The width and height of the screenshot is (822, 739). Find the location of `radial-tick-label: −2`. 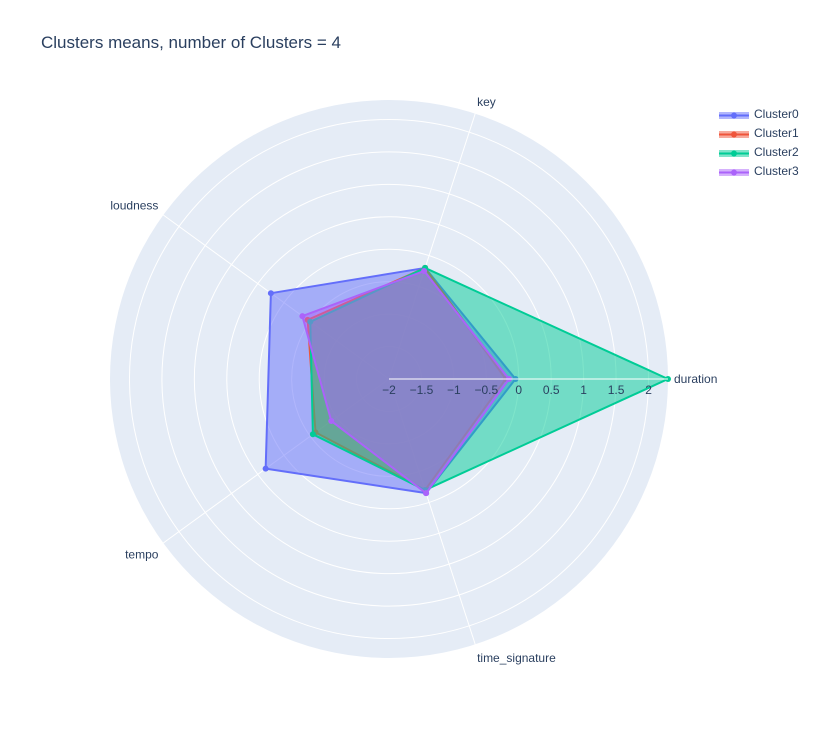

radial-tick-label: −2 is located at coordinates (389, 390).